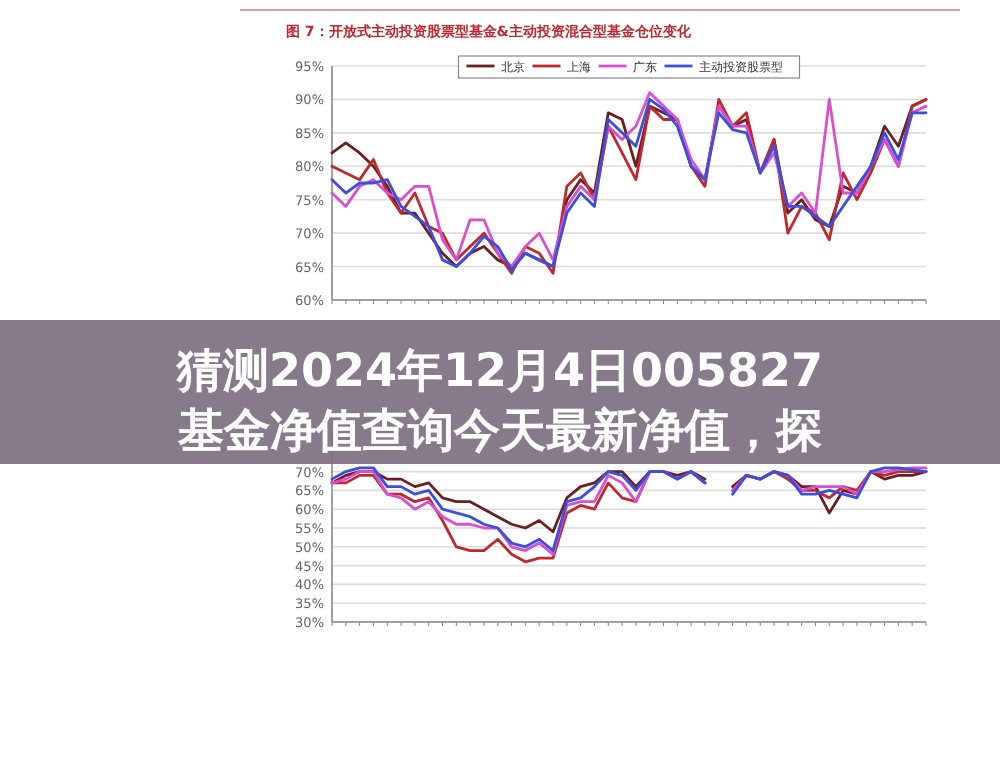 The height and width of the screenshot is (778, 1000). I want to click on annotation: 猜测2024年12月4日005827基金净值查询今天最新净值，探, so click(499, 402).